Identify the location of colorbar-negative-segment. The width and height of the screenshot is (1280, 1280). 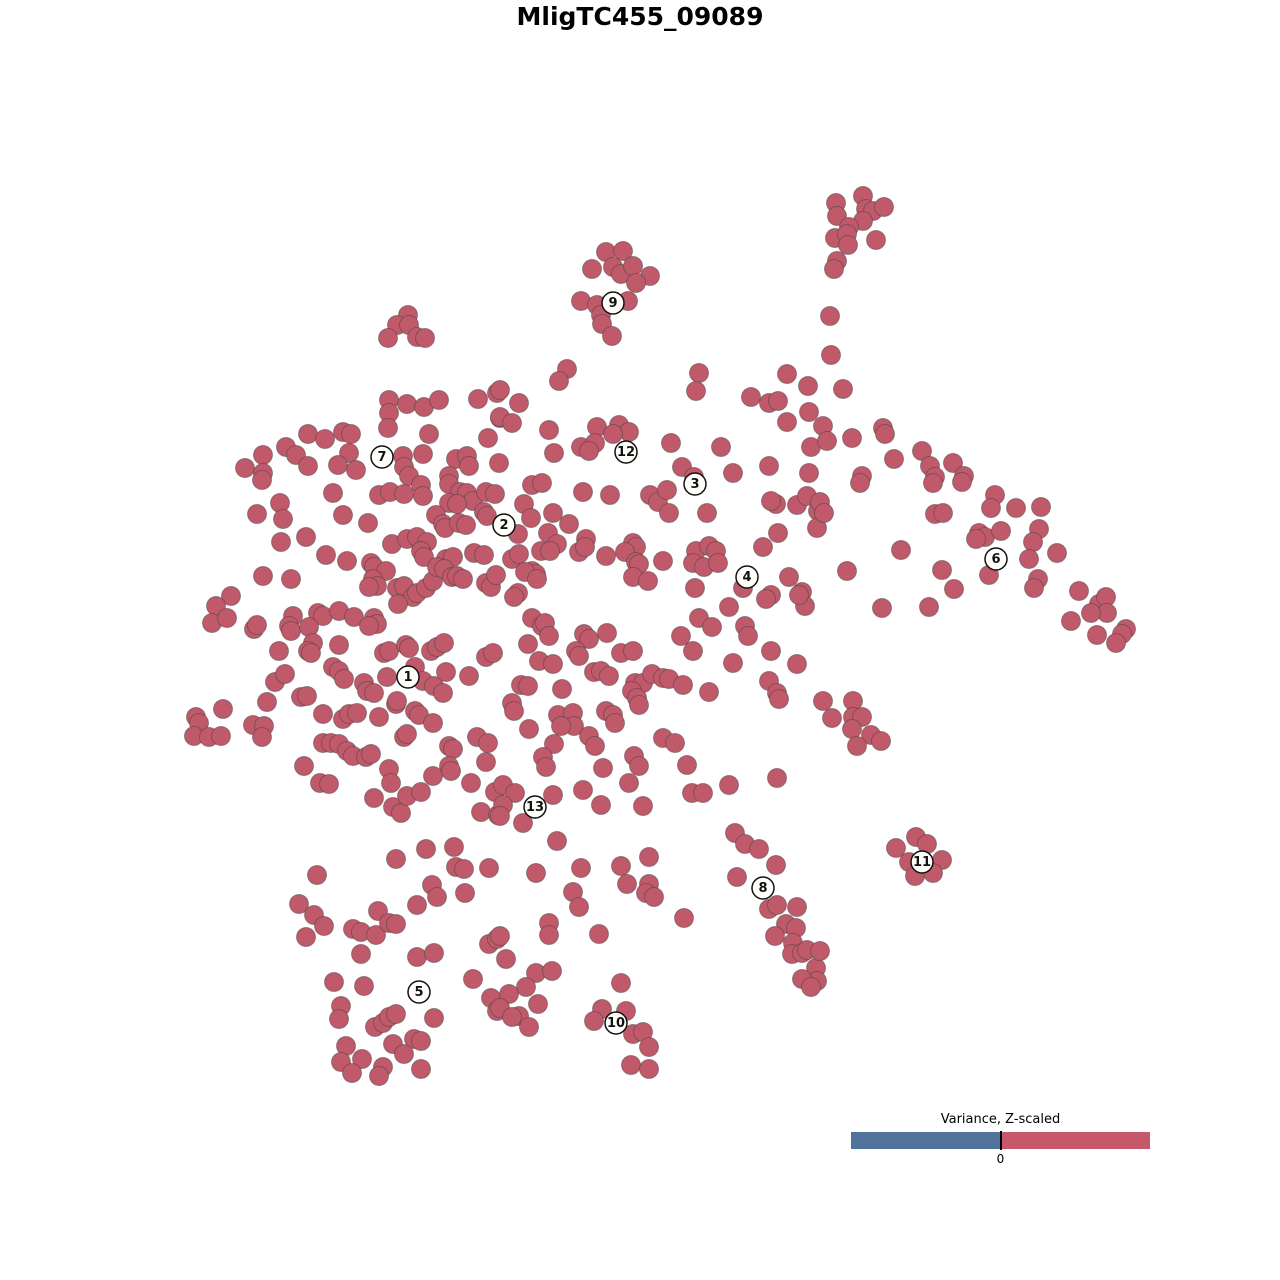
(926, 1140).